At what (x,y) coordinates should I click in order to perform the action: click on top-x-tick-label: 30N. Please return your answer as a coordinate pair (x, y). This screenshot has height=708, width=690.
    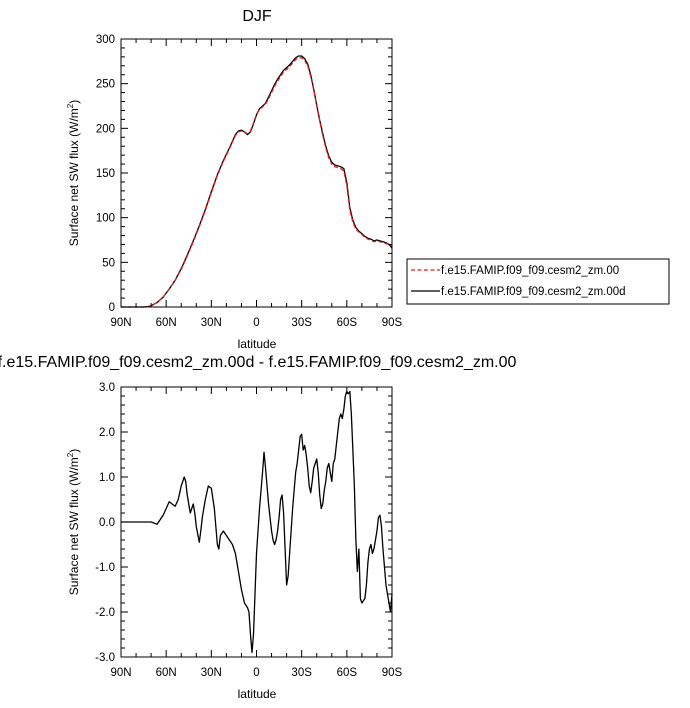
    Looking at the image, I should click on (211, 323).